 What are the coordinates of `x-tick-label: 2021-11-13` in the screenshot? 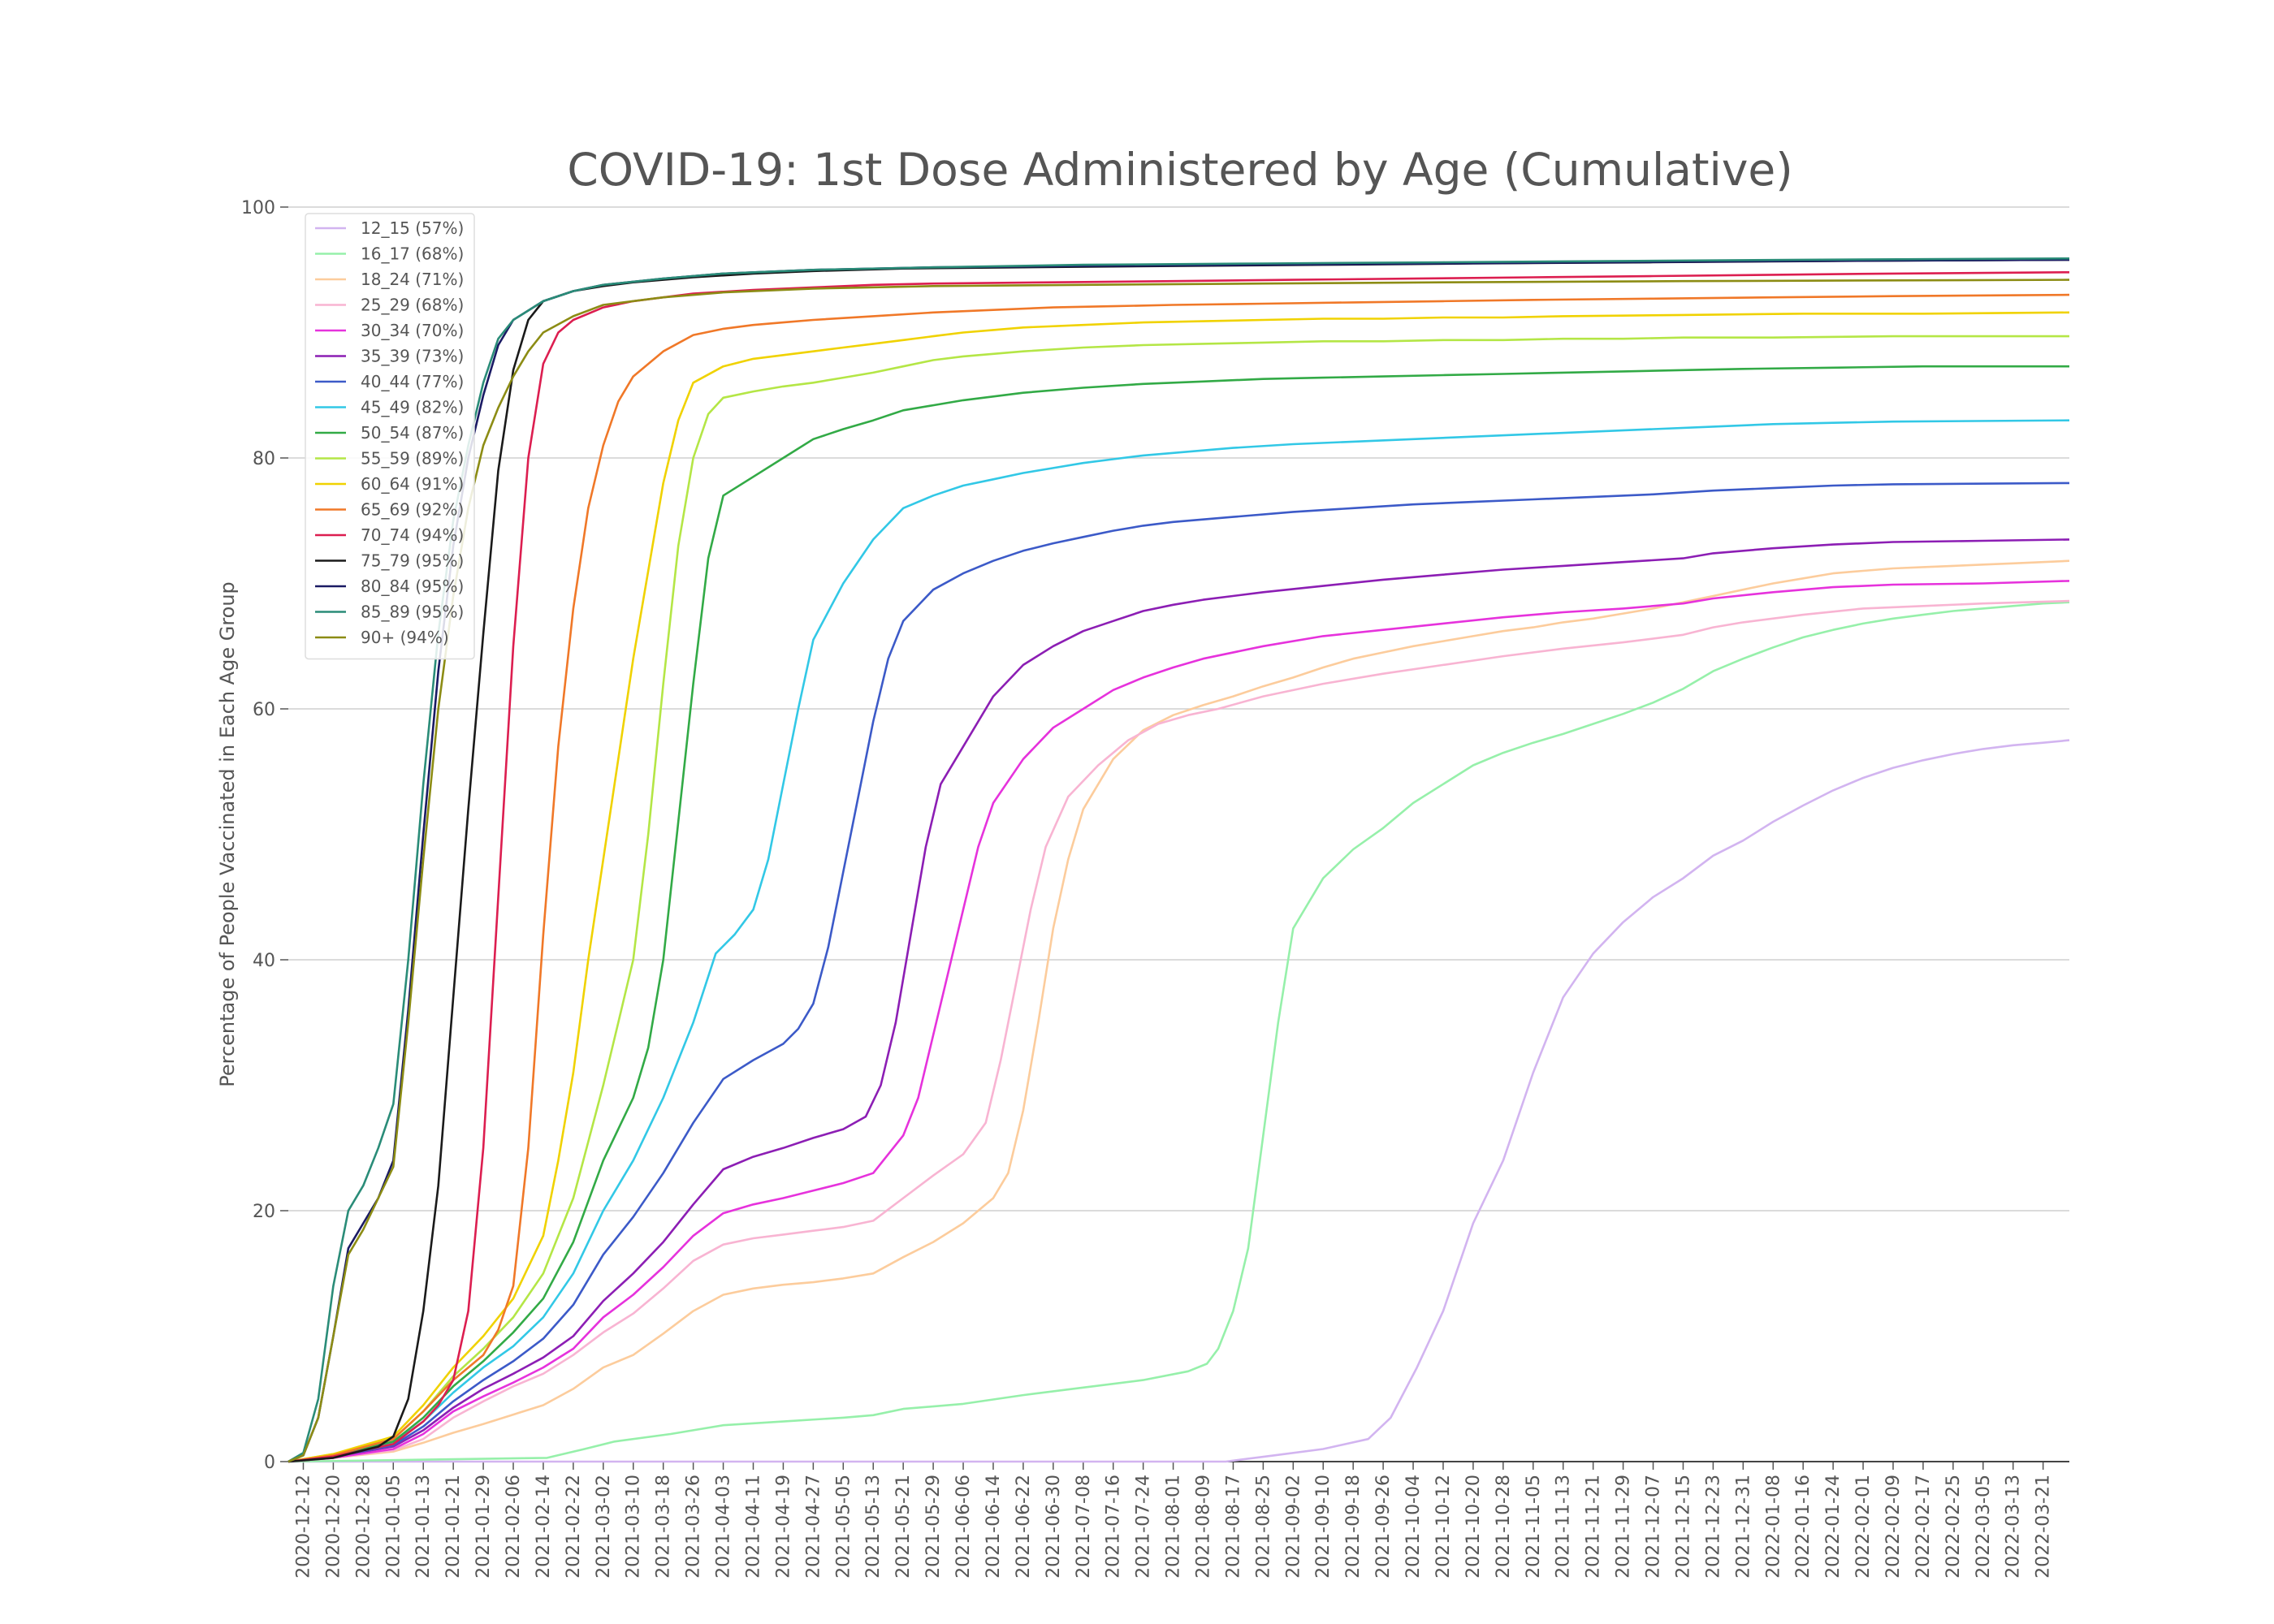 It's located at (1564, 1527).